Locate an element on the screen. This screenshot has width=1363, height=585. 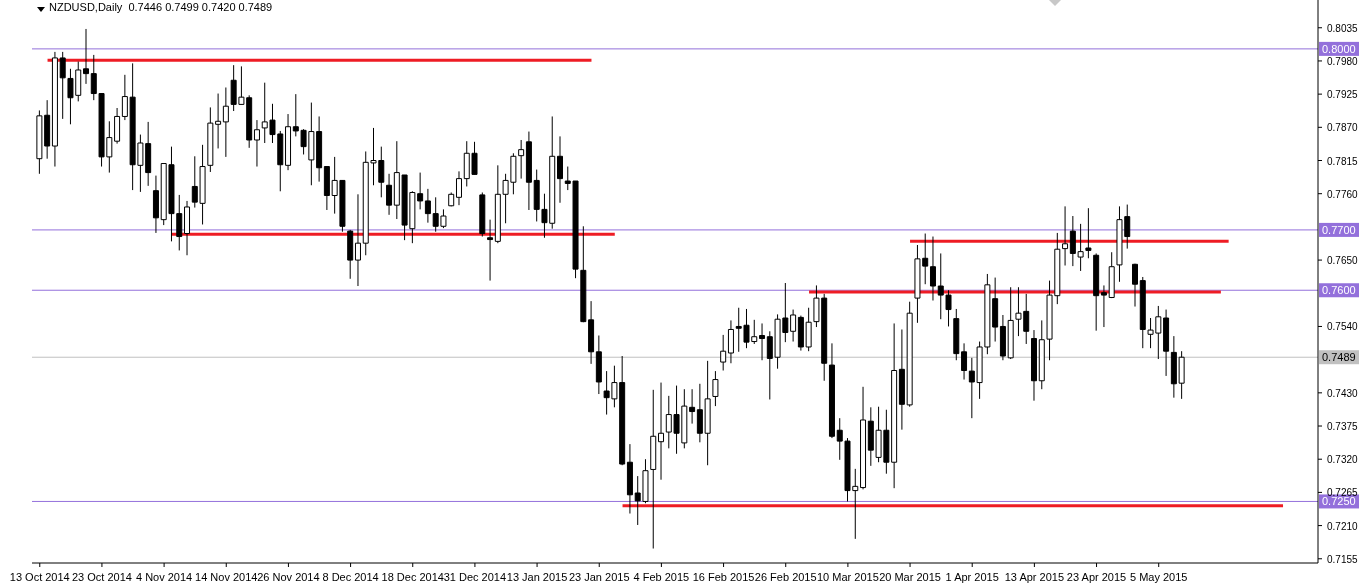
chart-title: NZDUSD,Daily 0.7446 0.7499 0.7420 0.7489 is located at coordinates (161, 7).